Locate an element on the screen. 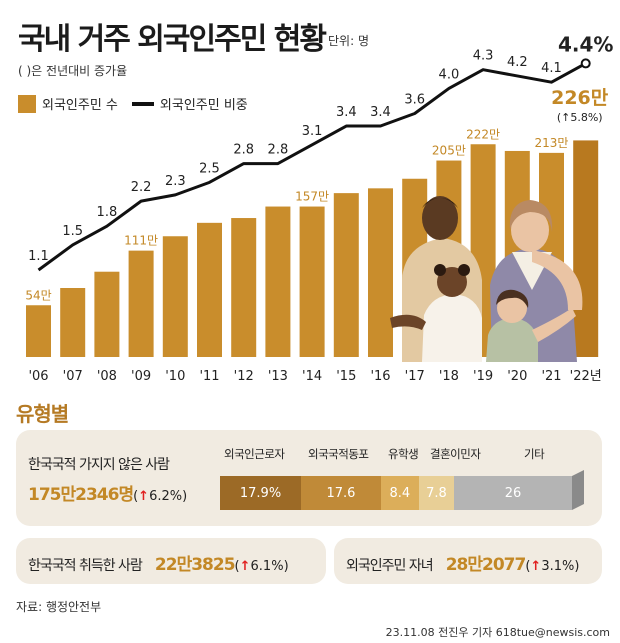 Image resolution: width=620 pixels, height=643 pixels. x-tick-label: '13 is located at coordinates (278, 376).